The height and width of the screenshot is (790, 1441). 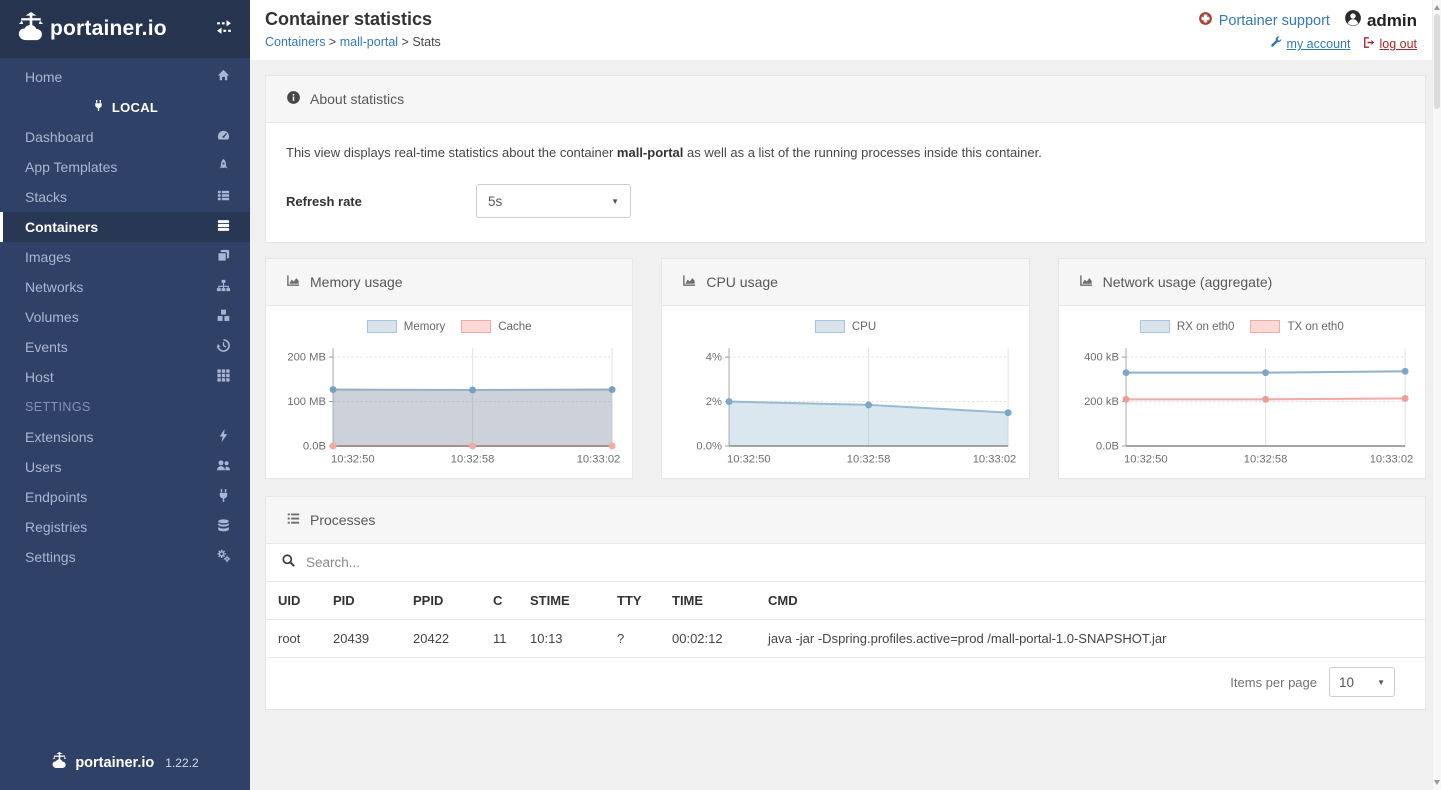 I want to click on legend-label: TX on eth0, so click(x=1315, y=326).